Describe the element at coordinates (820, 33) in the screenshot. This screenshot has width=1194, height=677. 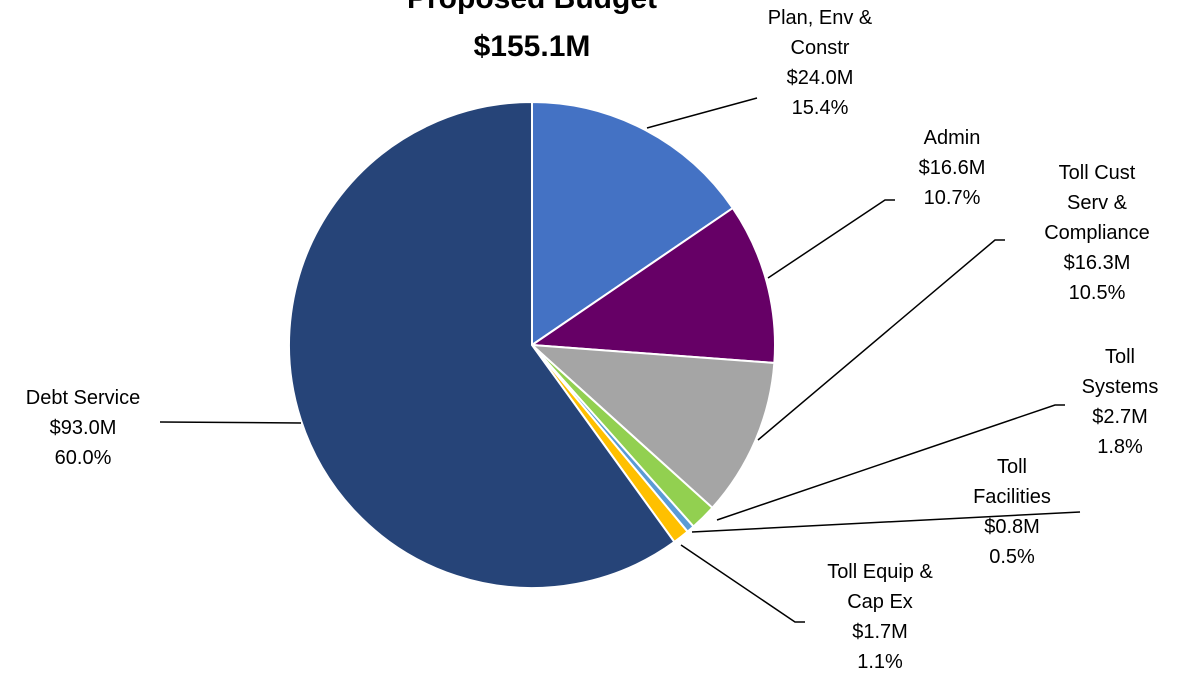
I see `category-label: Plan, Env & Constr` at that location.